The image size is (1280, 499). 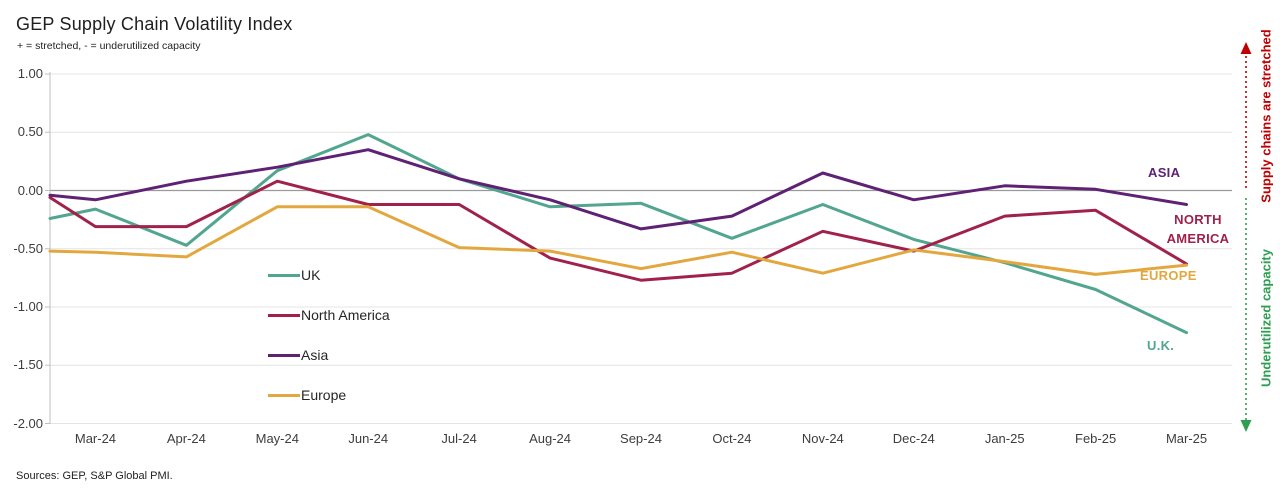 I want to click on x-tick-label: Jul-24, so click(x=459, y=438).